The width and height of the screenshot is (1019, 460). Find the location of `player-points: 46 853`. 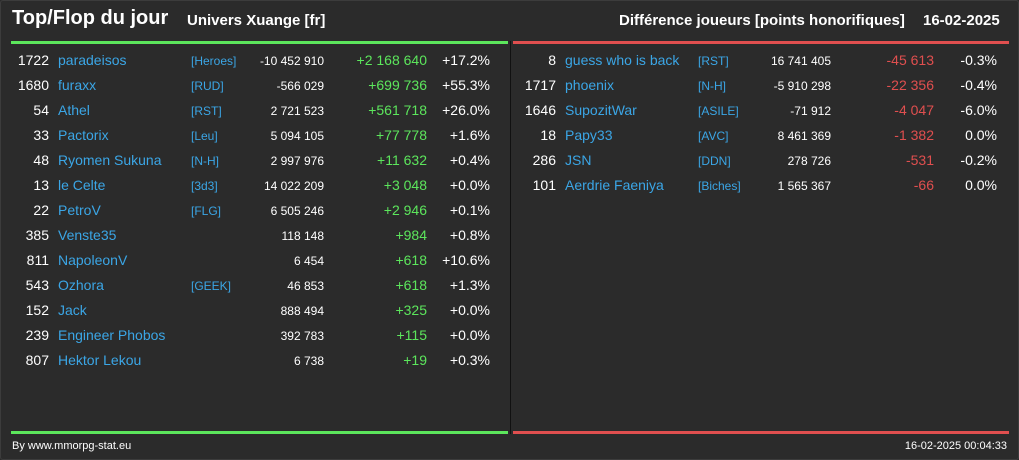

player-points: 46 853 is located at coordinates (305, 286).